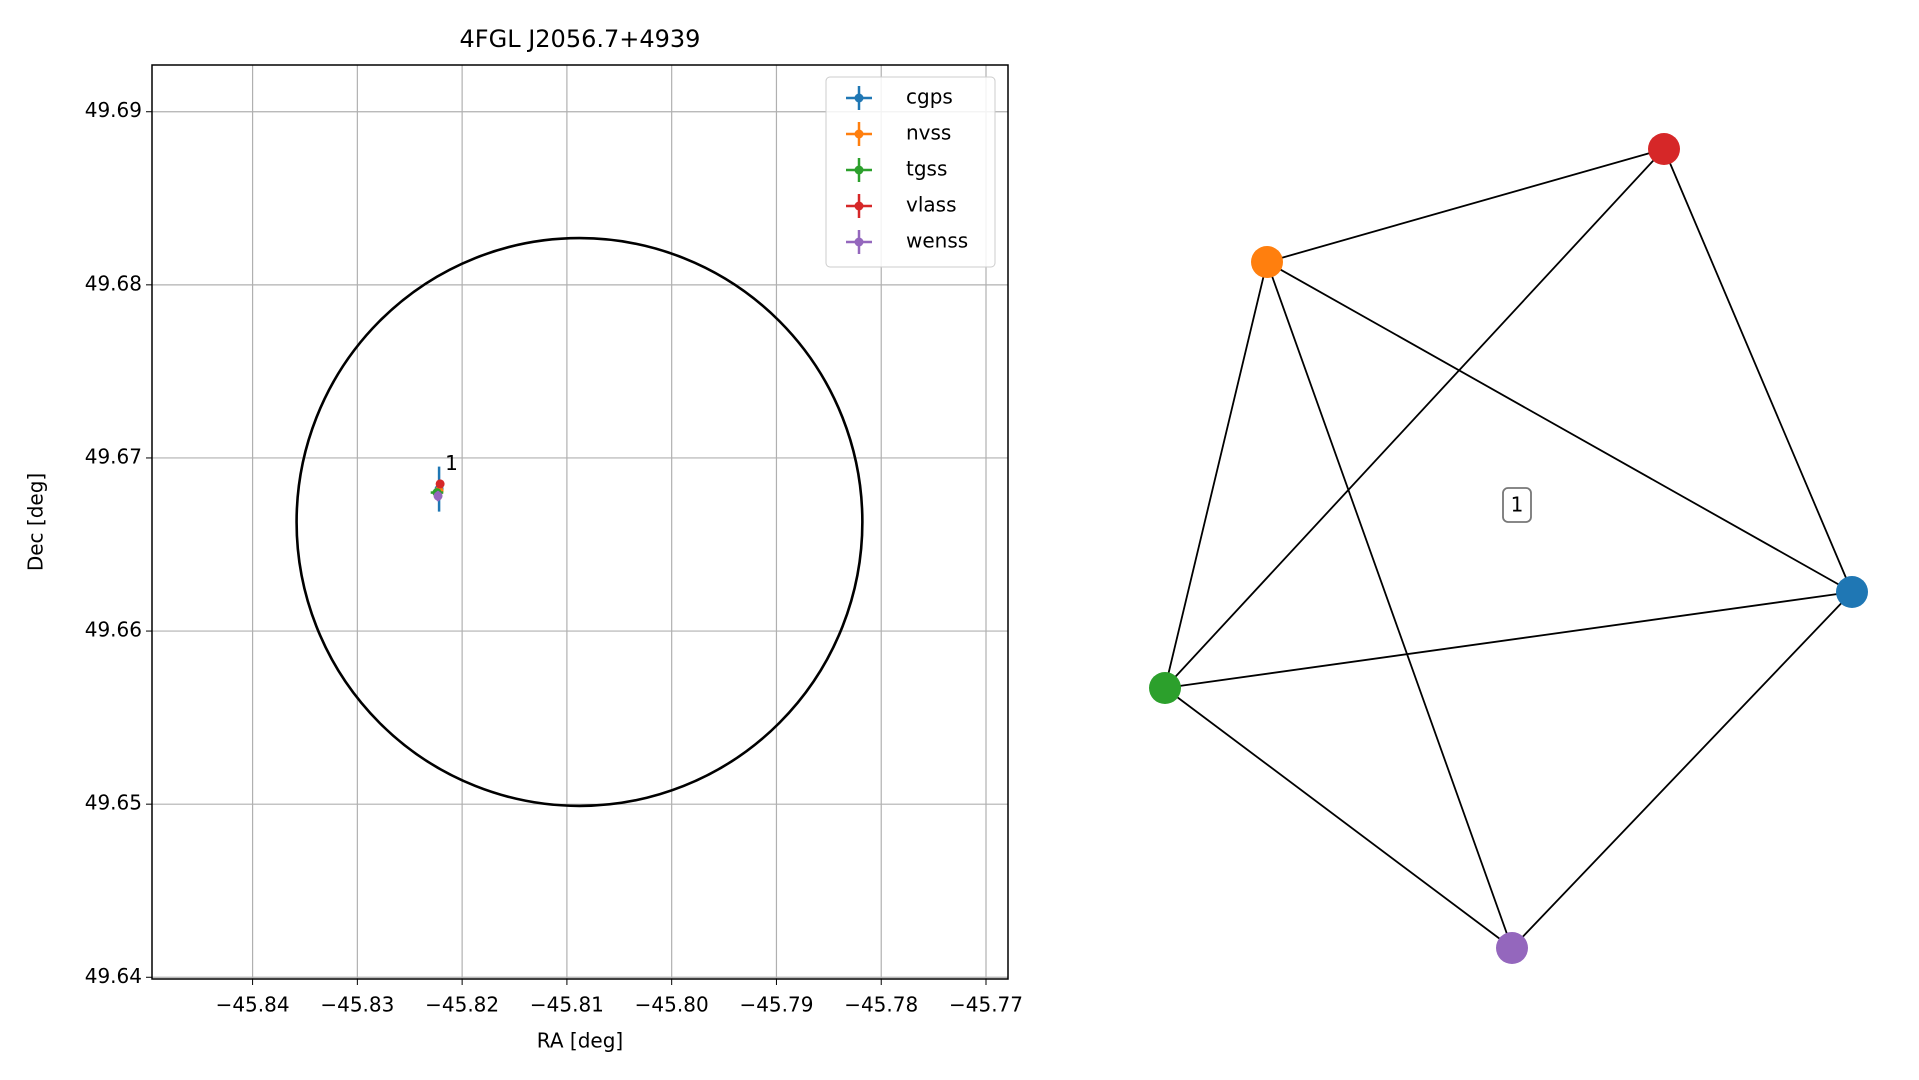 Image resolution: width=1919 pixels, height=1080 pixels. What do you see at coordinates (580, 39) in the screenshot?
I see `chart-title: 4FGL J2056.7+4939` at bounding box center [580, 39].